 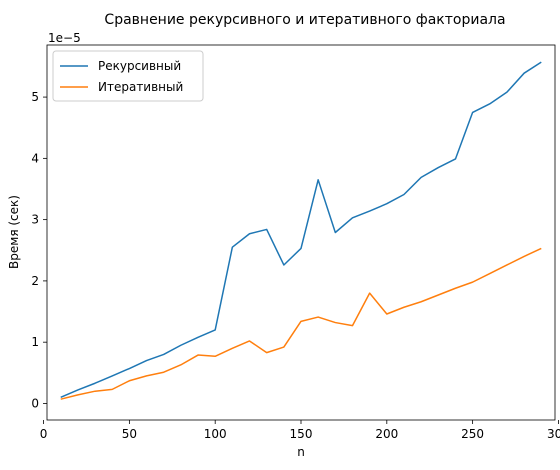 I want to click on legend: Рекурсивный Итеративный, so click(x=128, y=76).